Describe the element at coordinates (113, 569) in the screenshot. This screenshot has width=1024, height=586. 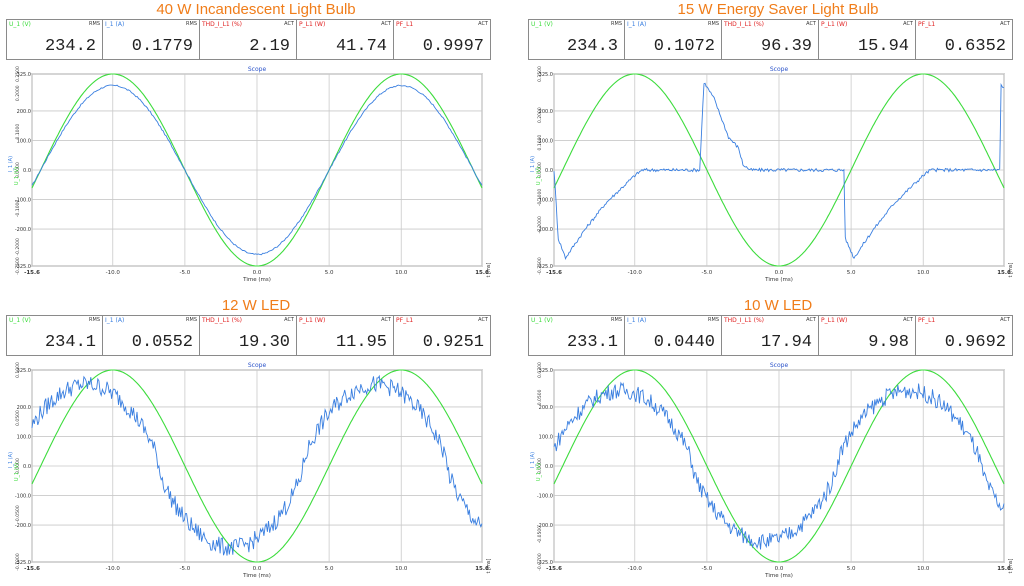
I see `x-tick-label: -10.0` at that location.